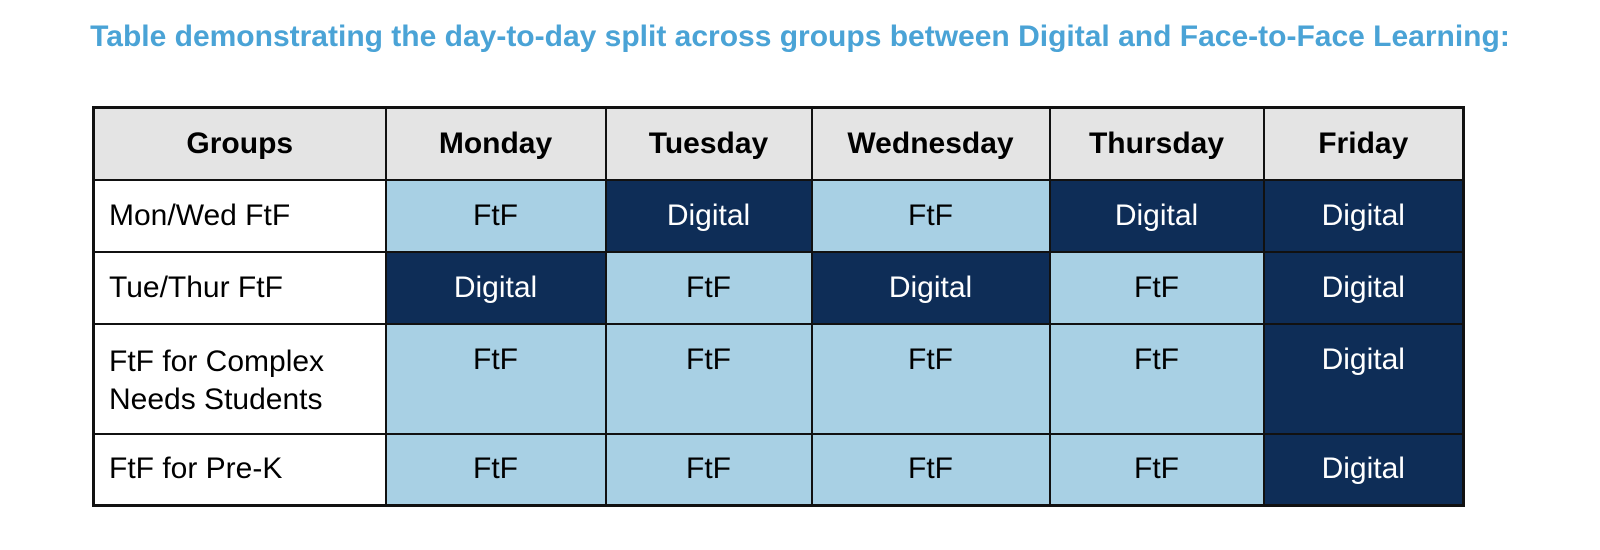 The height and width of the screenshot is (550, 1600). Describe the element at coordinates (1363, 143) in the screenshot. I see `header-friday: Friday` at that location.